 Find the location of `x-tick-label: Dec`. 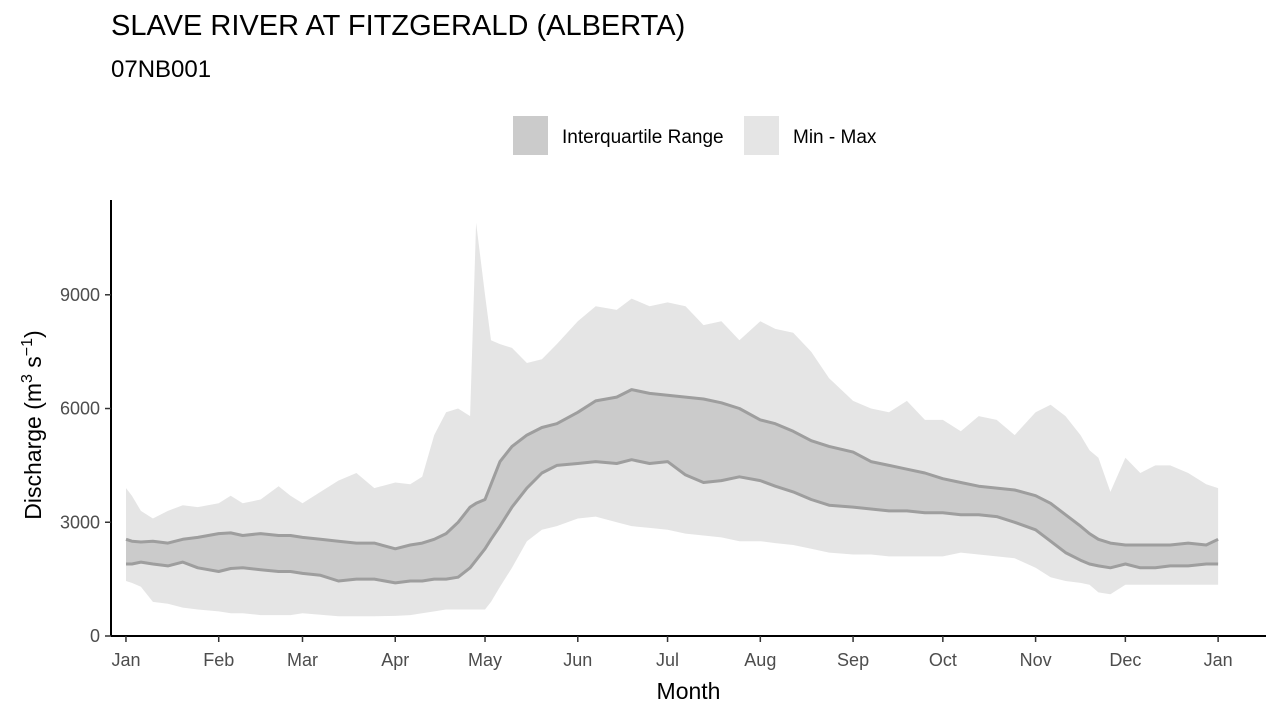

x-tick-label: Dec is located at coordinates (1125, 660).